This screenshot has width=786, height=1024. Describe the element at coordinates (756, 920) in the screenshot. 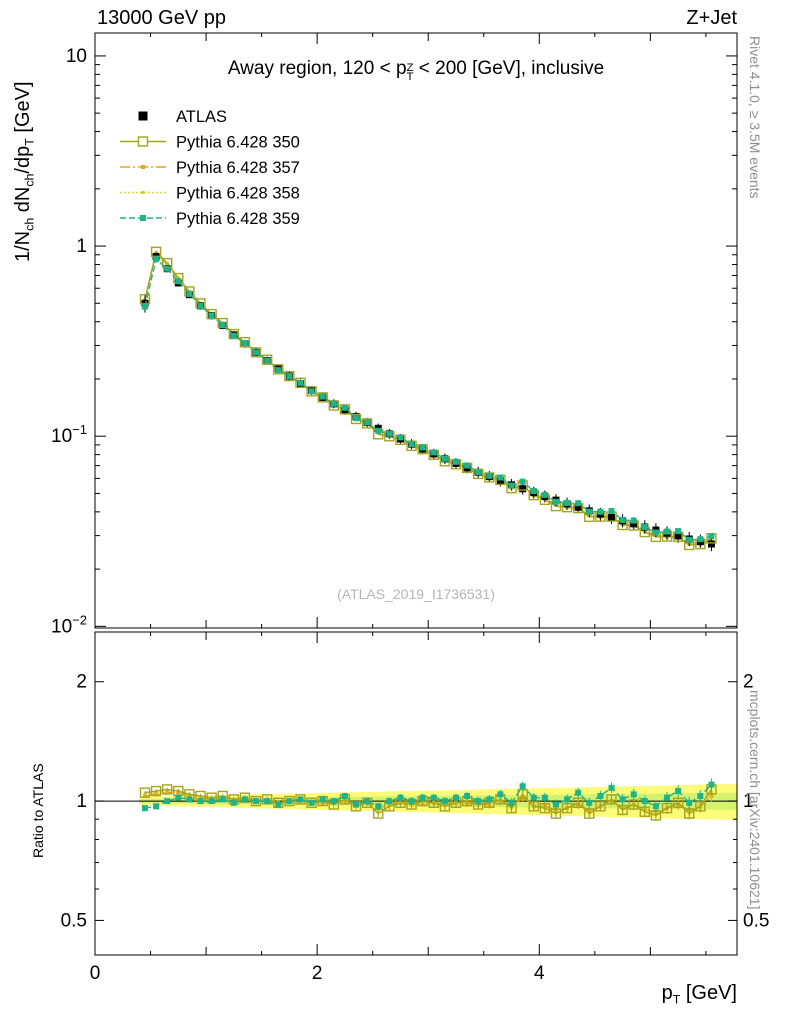

I see `ratio-ytick-label-right: 0.5` at that location.